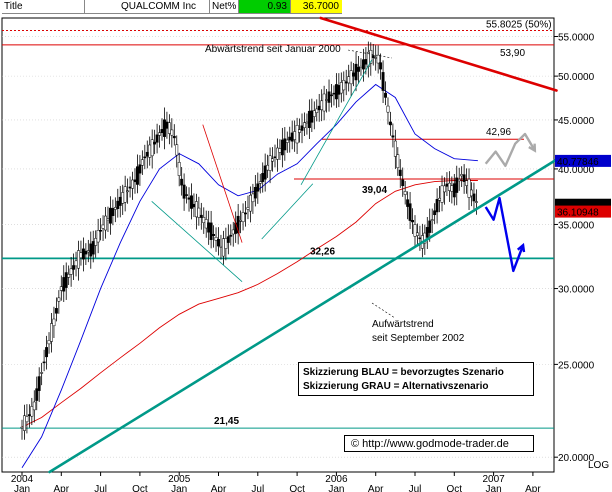 This screenshot has width=612, height=492. Describe the element at coordinates (273, 49) in the screenshot. I see `downtrend-label: Abwärtstrend seit Januar 2000` at that location.